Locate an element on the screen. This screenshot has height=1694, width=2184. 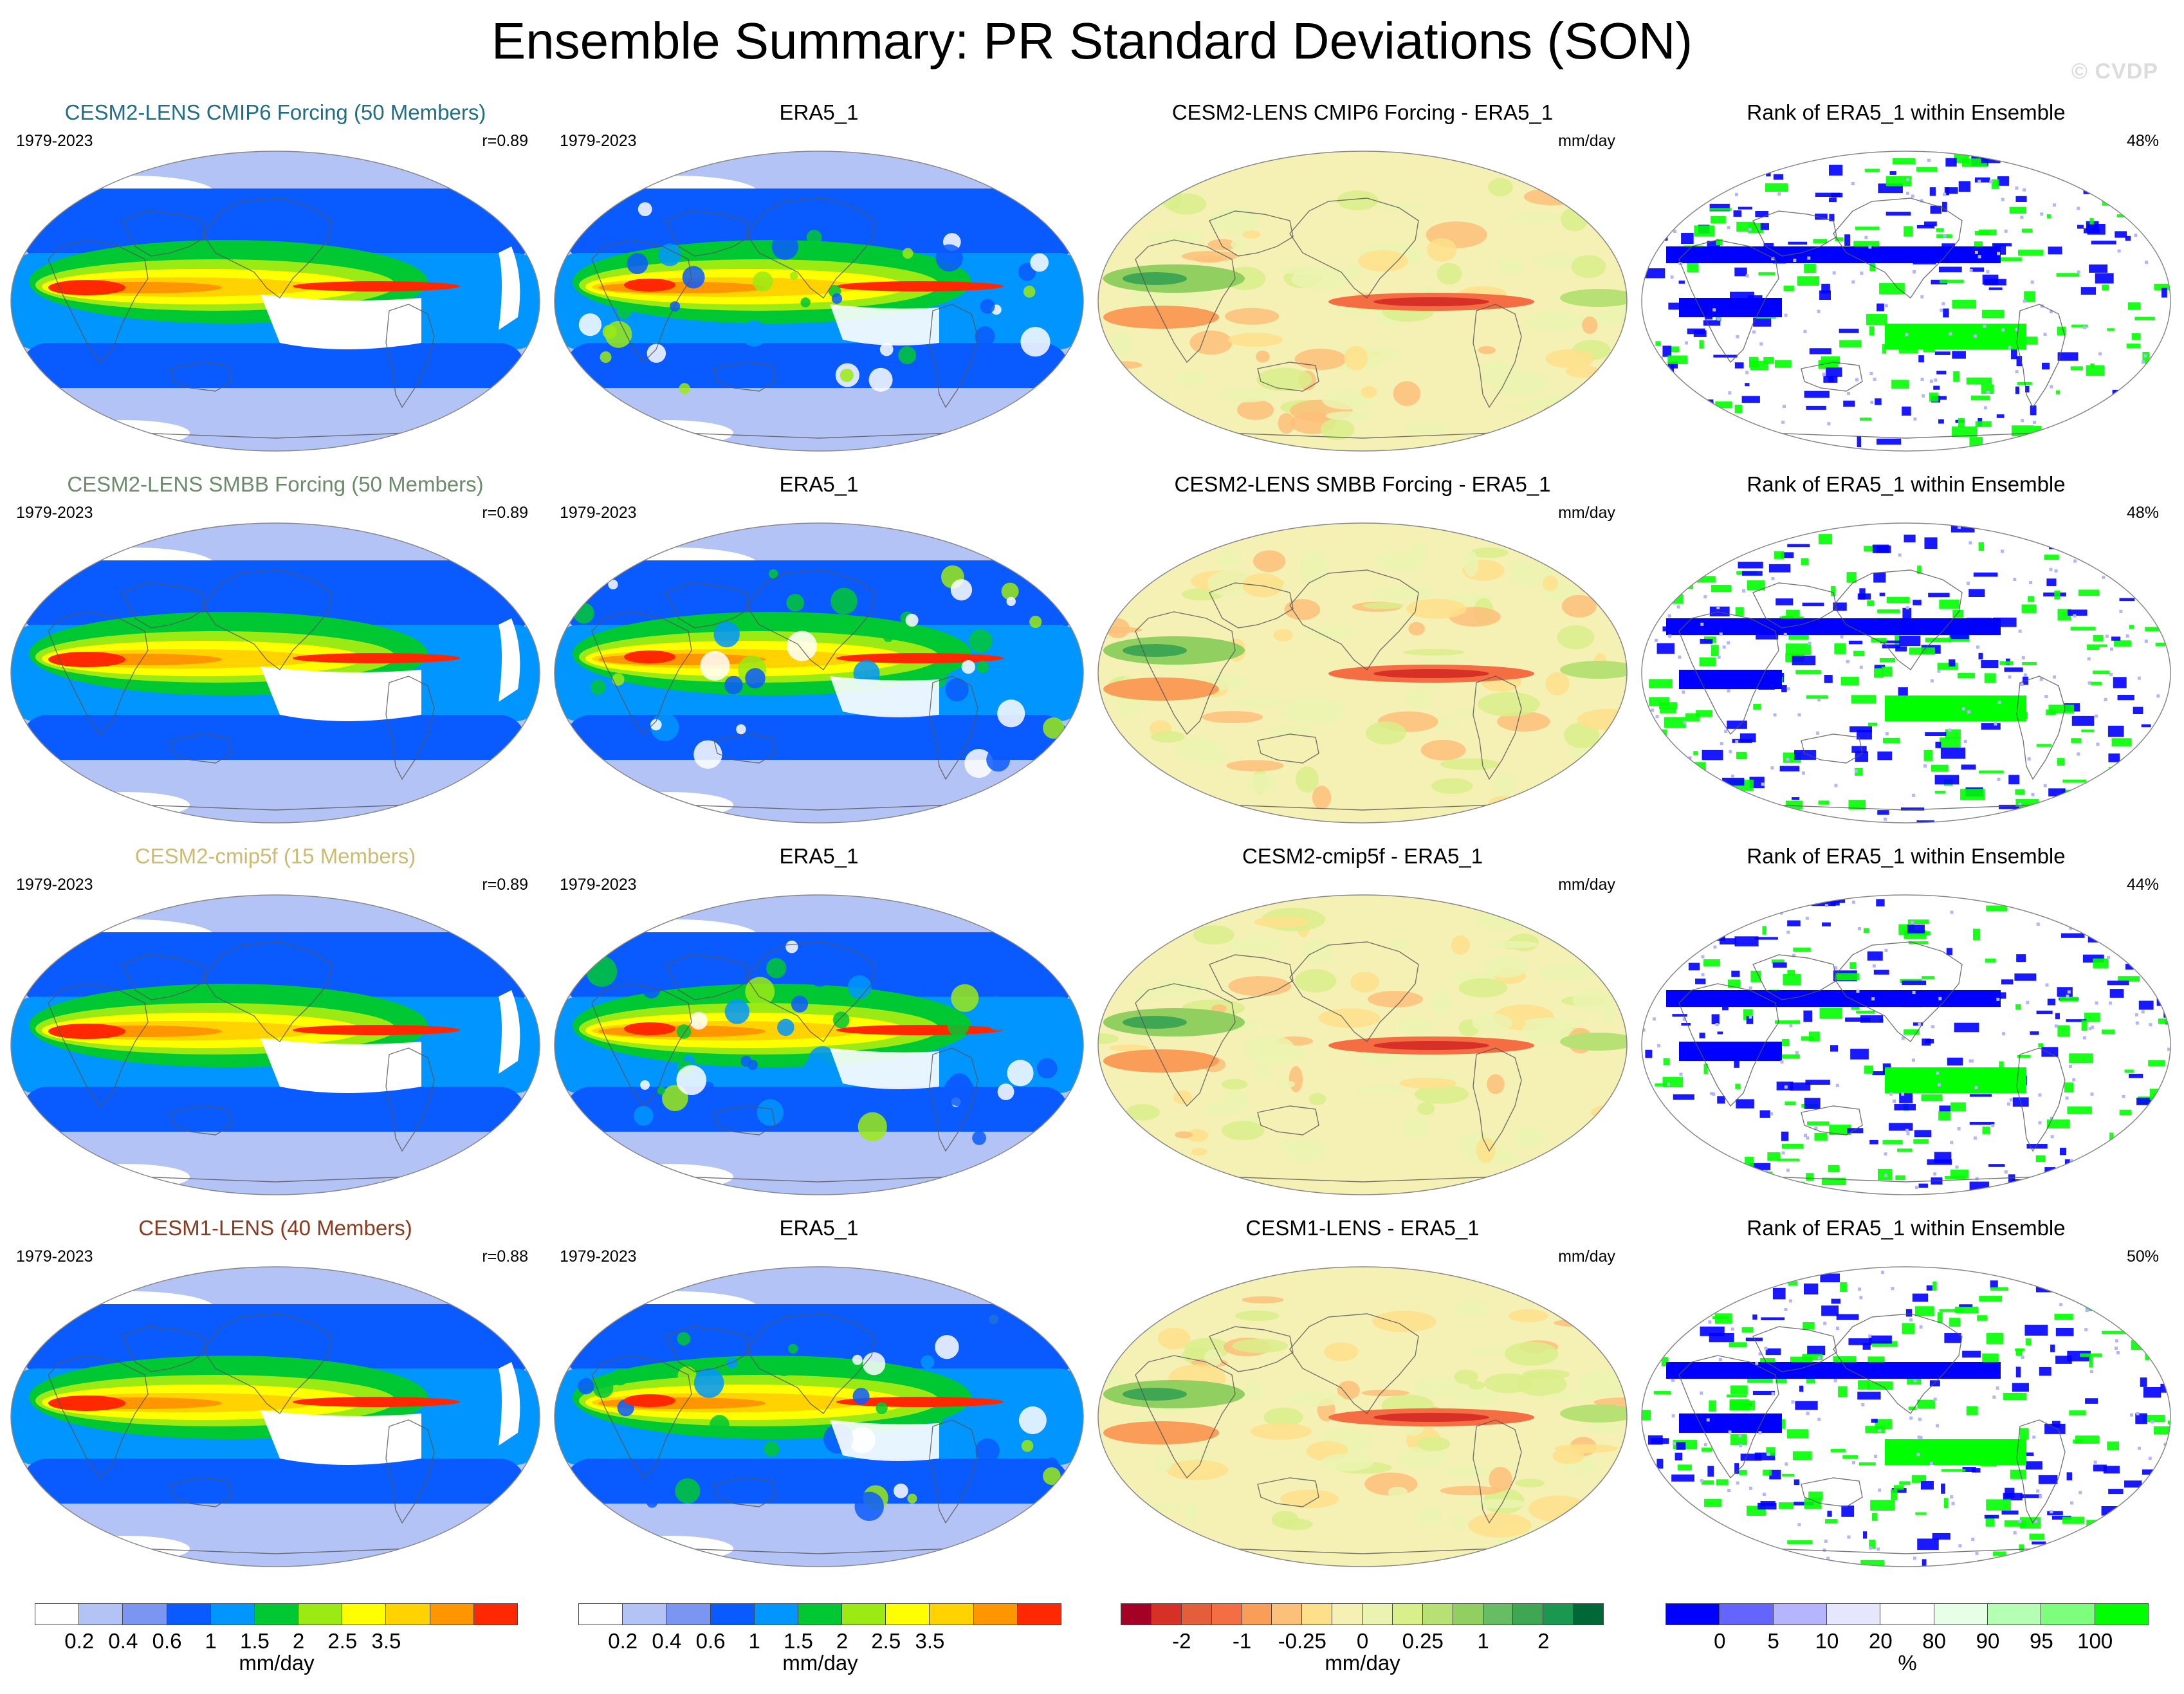
panel-diff-row-3: CESM2-cmip5f - ERA5_1 mm/day is located at coordinates (1363, 1026).